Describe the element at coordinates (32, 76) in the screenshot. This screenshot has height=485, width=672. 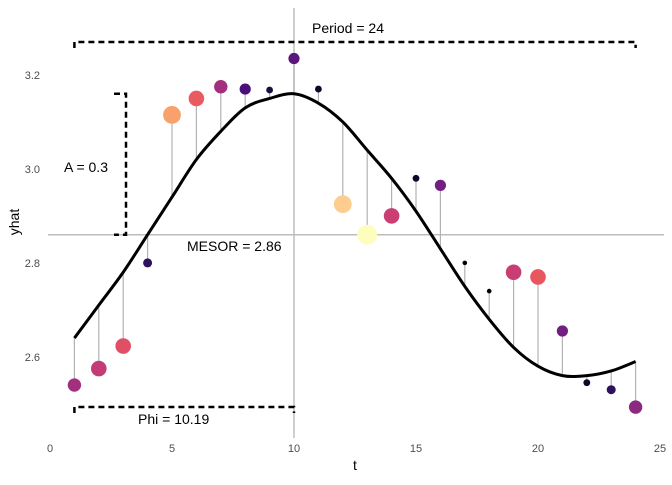
I see `y-tick-label-3.2: 3.2` at that location.